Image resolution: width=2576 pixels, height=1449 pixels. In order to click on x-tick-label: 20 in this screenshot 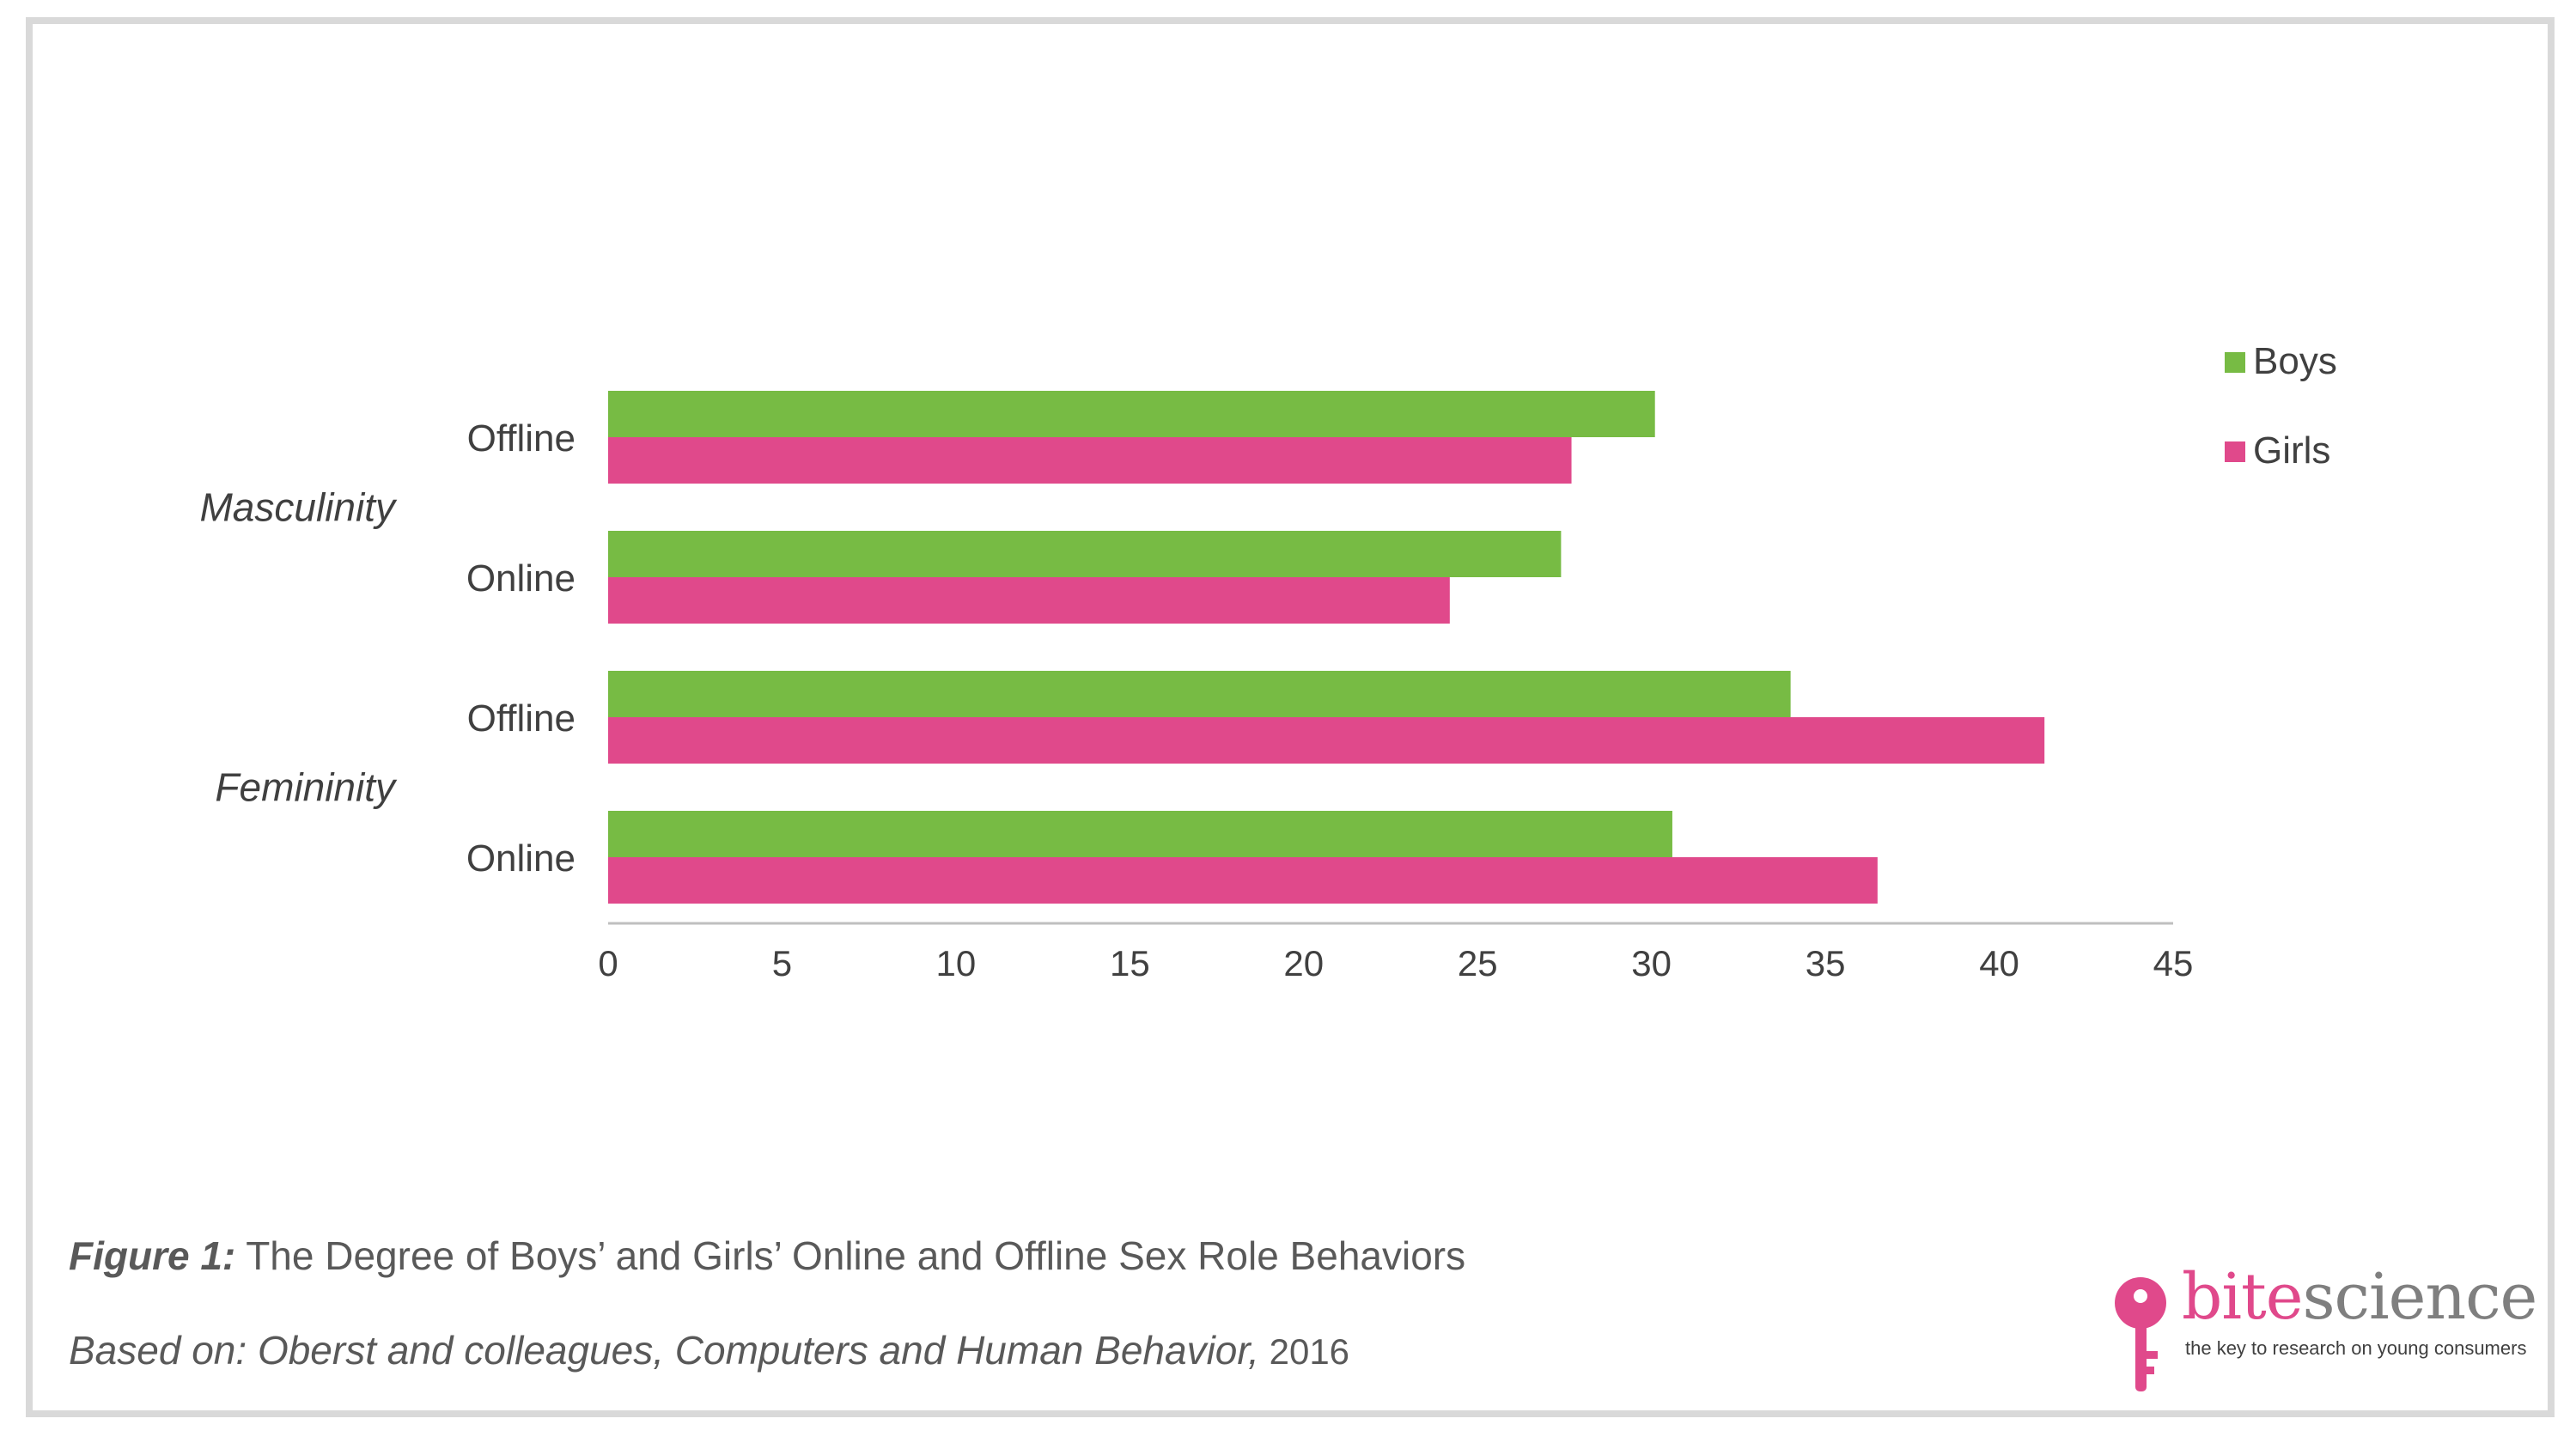, I will do `click(1303, 963)`.